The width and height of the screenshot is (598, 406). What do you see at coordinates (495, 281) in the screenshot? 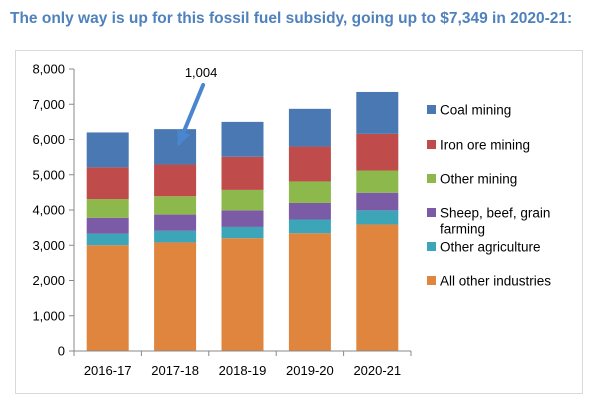
I see `legend-label: All other industries` at bounding box center [495, 281].